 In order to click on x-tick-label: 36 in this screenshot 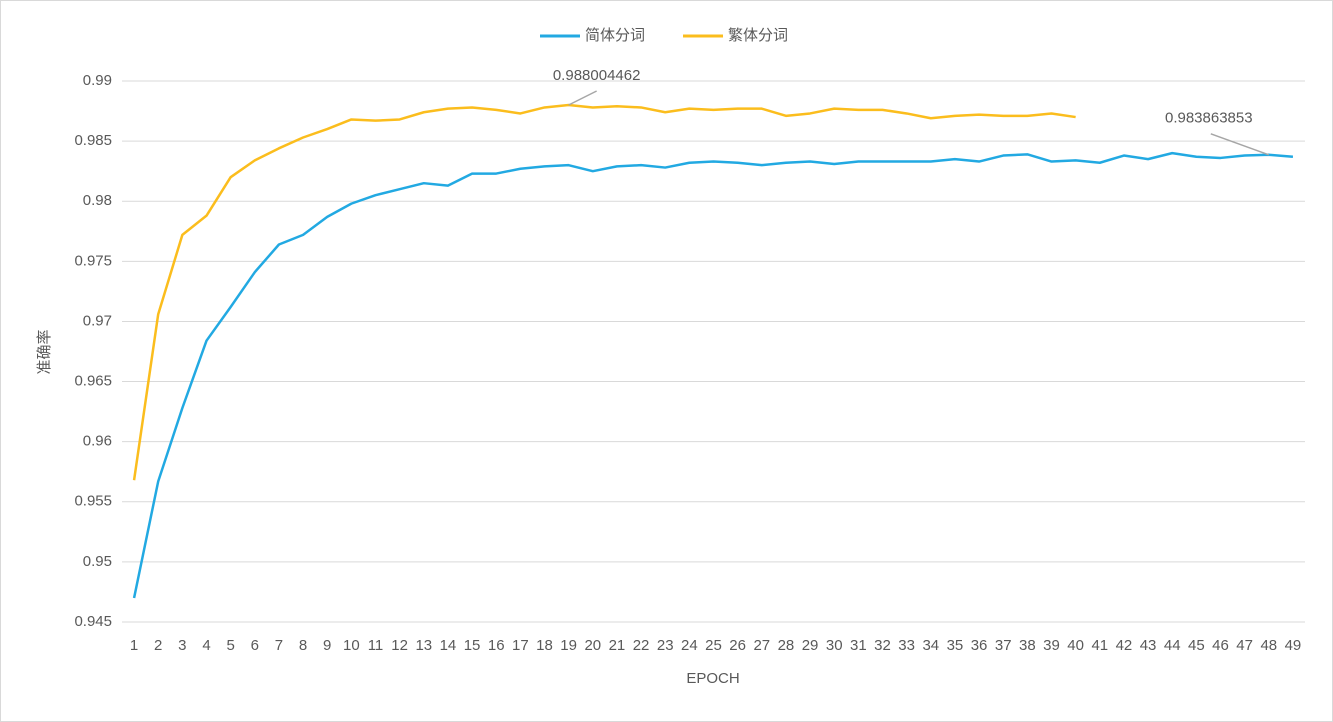, I will do `click(979, 645)`.